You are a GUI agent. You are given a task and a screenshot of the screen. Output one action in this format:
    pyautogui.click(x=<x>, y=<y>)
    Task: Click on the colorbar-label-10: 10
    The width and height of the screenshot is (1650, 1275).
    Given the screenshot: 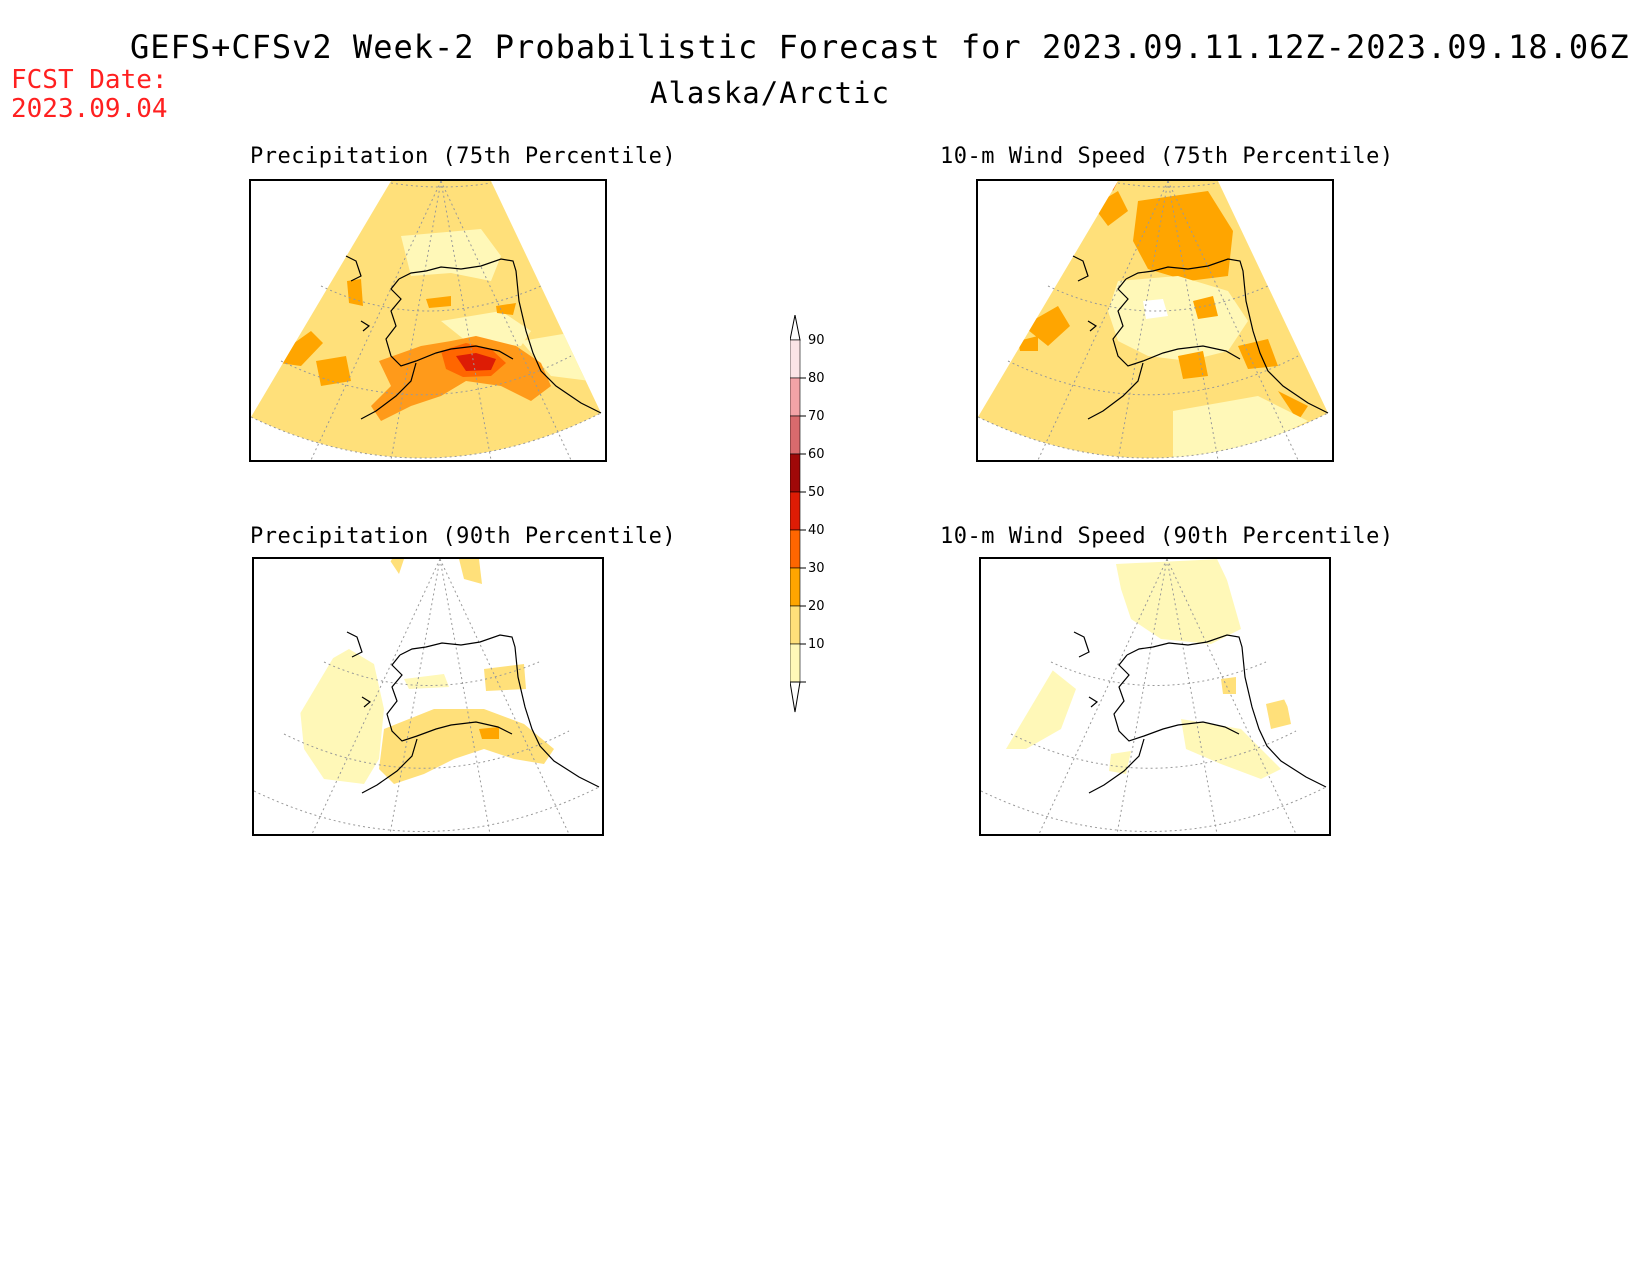 What is the action you would take?
    pyautogui.click(x=816, y=644)
    